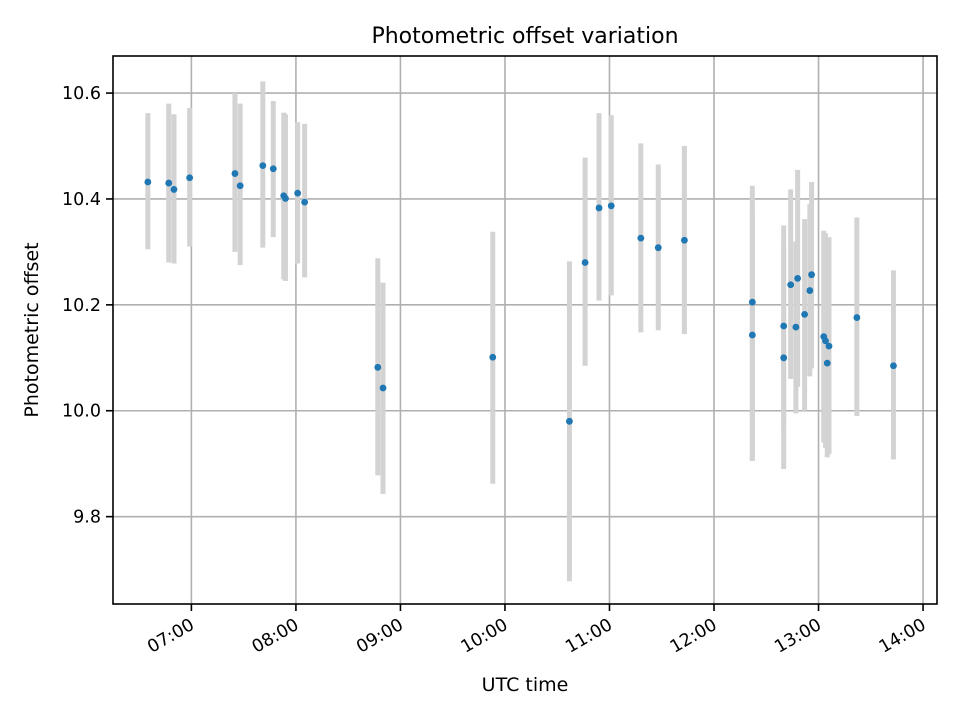 Image resolution: width=960 pixels, height=720 pixels. I want to click on y-axis: 9.8 10.0 10.2 10.4 10.6, so click(87, 306).